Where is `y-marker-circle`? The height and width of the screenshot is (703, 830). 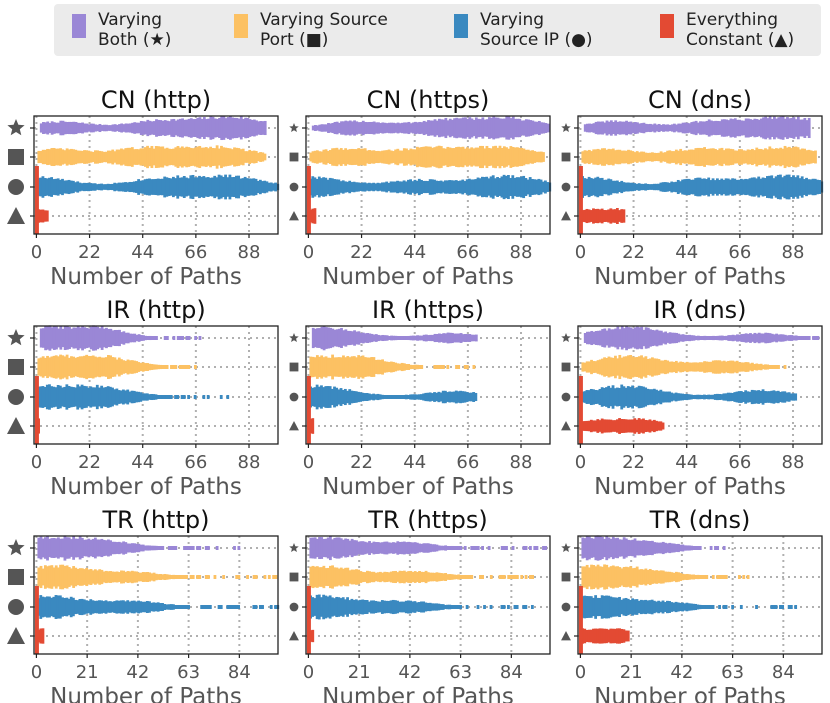 y-marker-circle is located at coordinates (566, 187).